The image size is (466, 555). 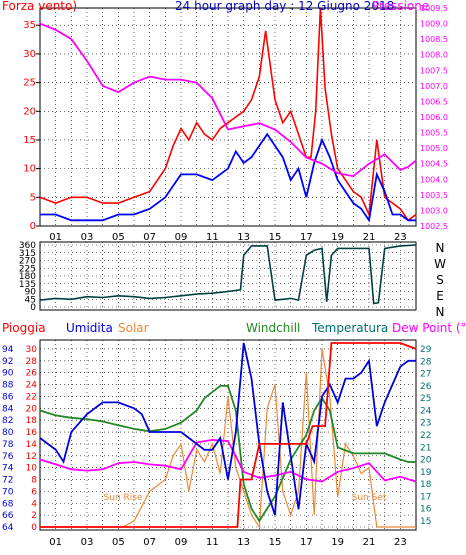 What do you see at coordinates (29, 83) in the screenshot?
I see `wind-tick-label: 25` at bounding box center [29, 83].